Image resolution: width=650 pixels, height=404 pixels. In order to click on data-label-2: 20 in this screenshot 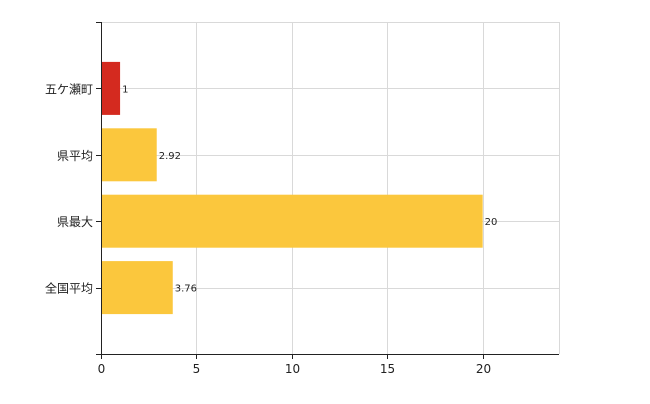, I will do `click(491, 222)`.